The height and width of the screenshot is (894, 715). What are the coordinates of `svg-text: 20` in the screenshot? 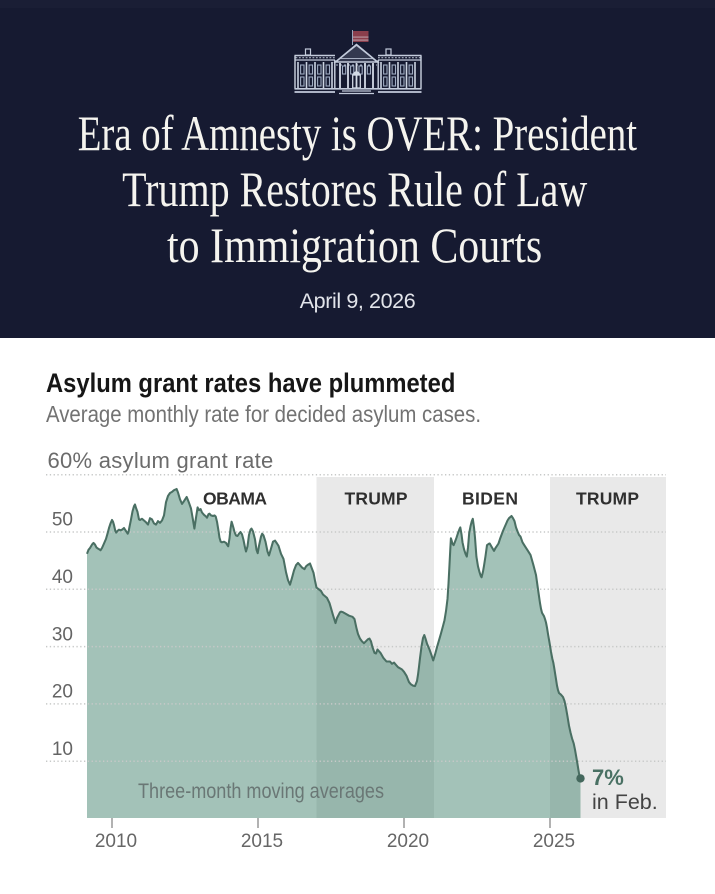 It's located at (62, 692).